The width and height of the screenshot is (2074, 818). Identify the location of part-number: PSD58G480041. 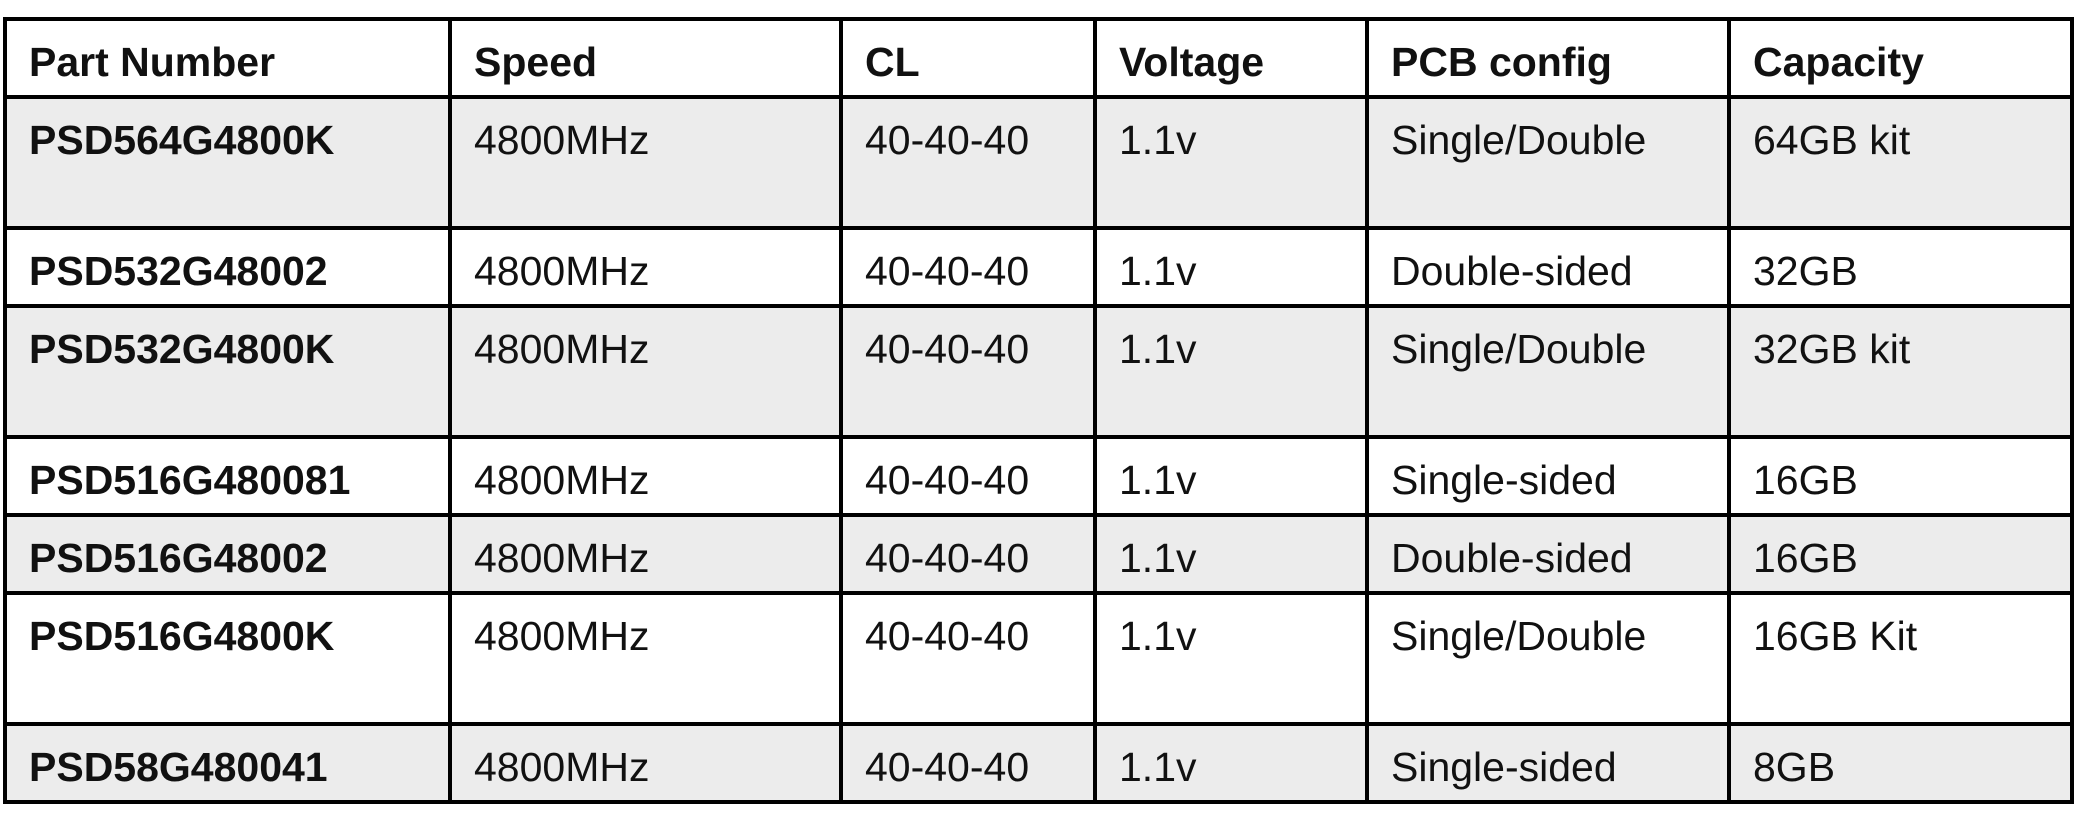
(227, 763).